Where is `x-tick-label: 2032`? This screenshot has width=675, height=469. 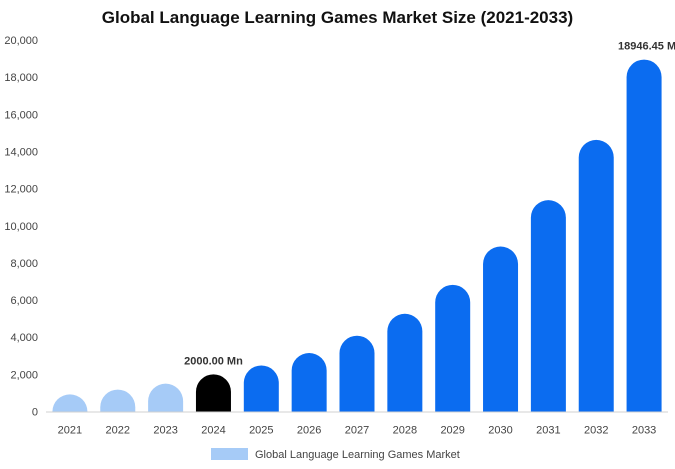 x-tick-label: 2032 is located at coordinates (596, 431).